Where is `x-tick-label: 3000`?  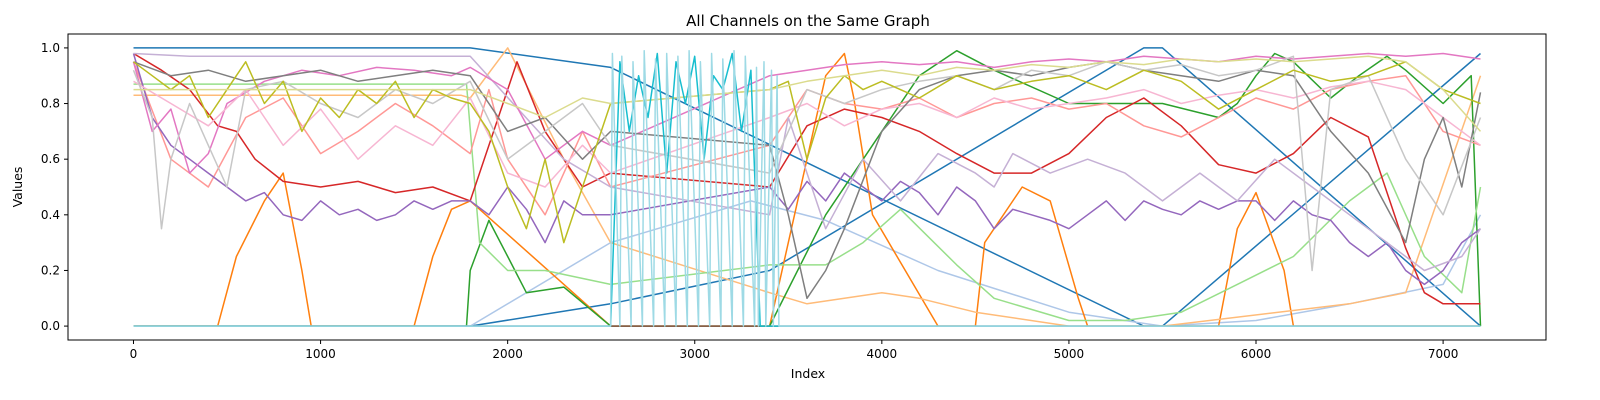
x-tick-label: 3000 is located at coordinates (694, 354).